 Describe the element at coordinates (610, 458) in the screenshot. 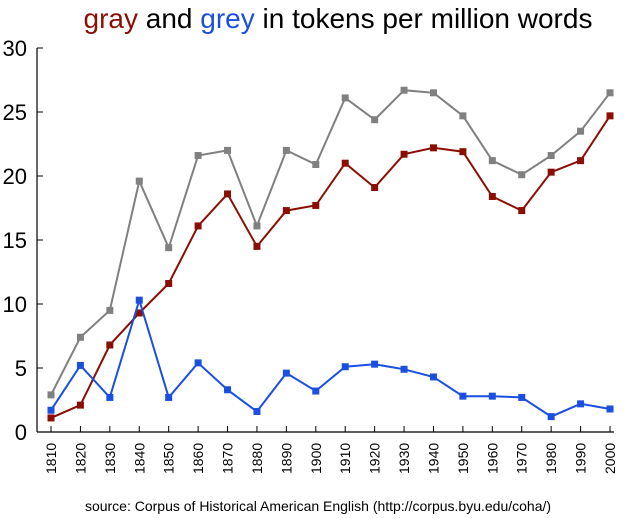

I see `x-tick-label: 2000` at that location.